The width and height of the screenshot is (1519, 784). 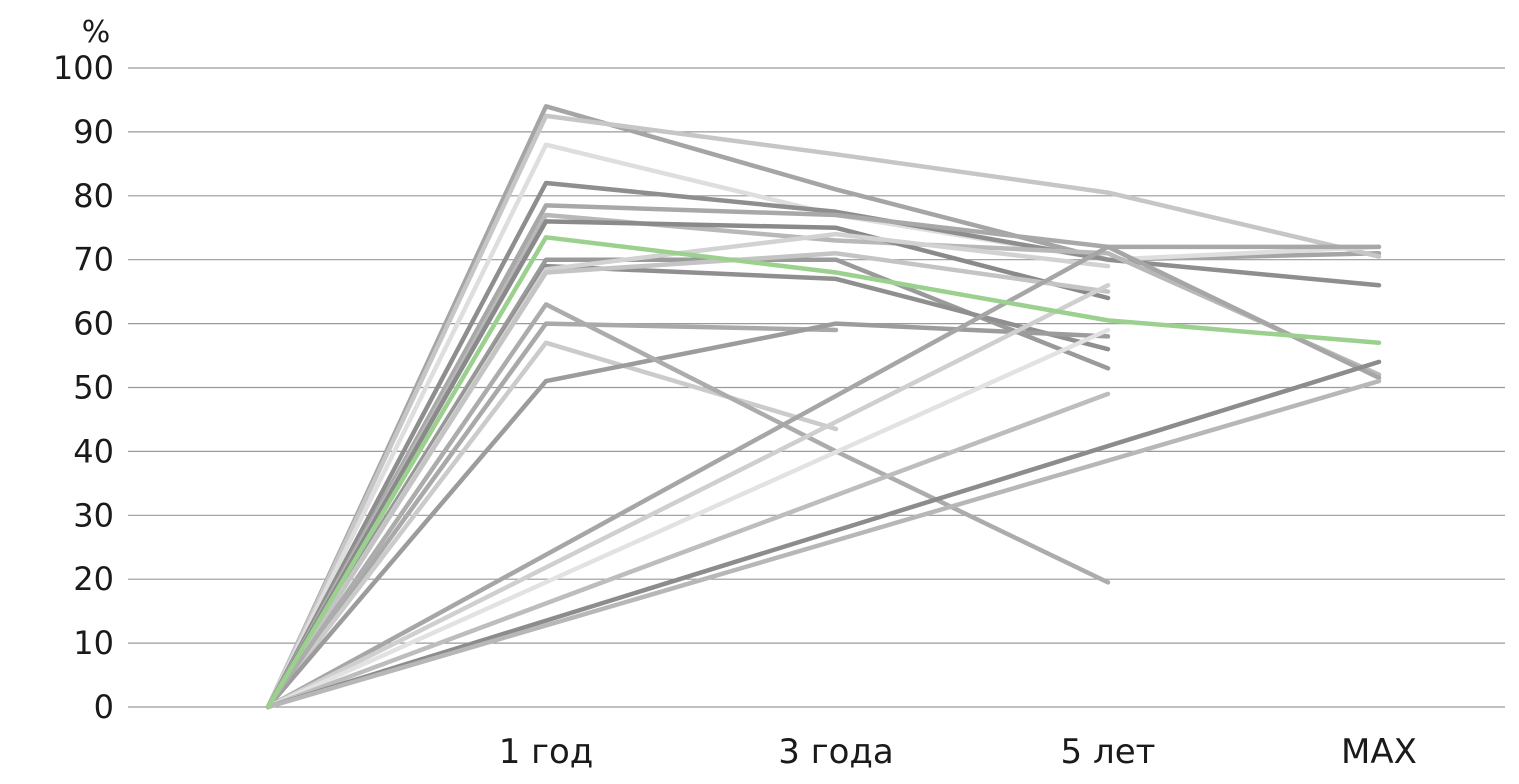 I want to click on y-tick-label: 20, so click(x=93, y=579).